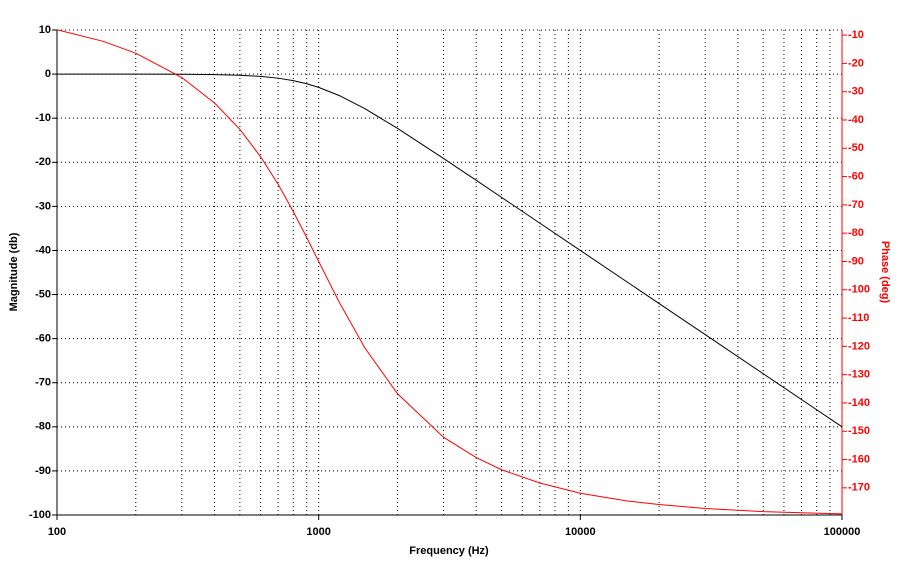 This screenshot has width=899, height=562. Describe the element at coordinates (45, 30) in the screenshot. I see `y-tick-label: 10` at that location.